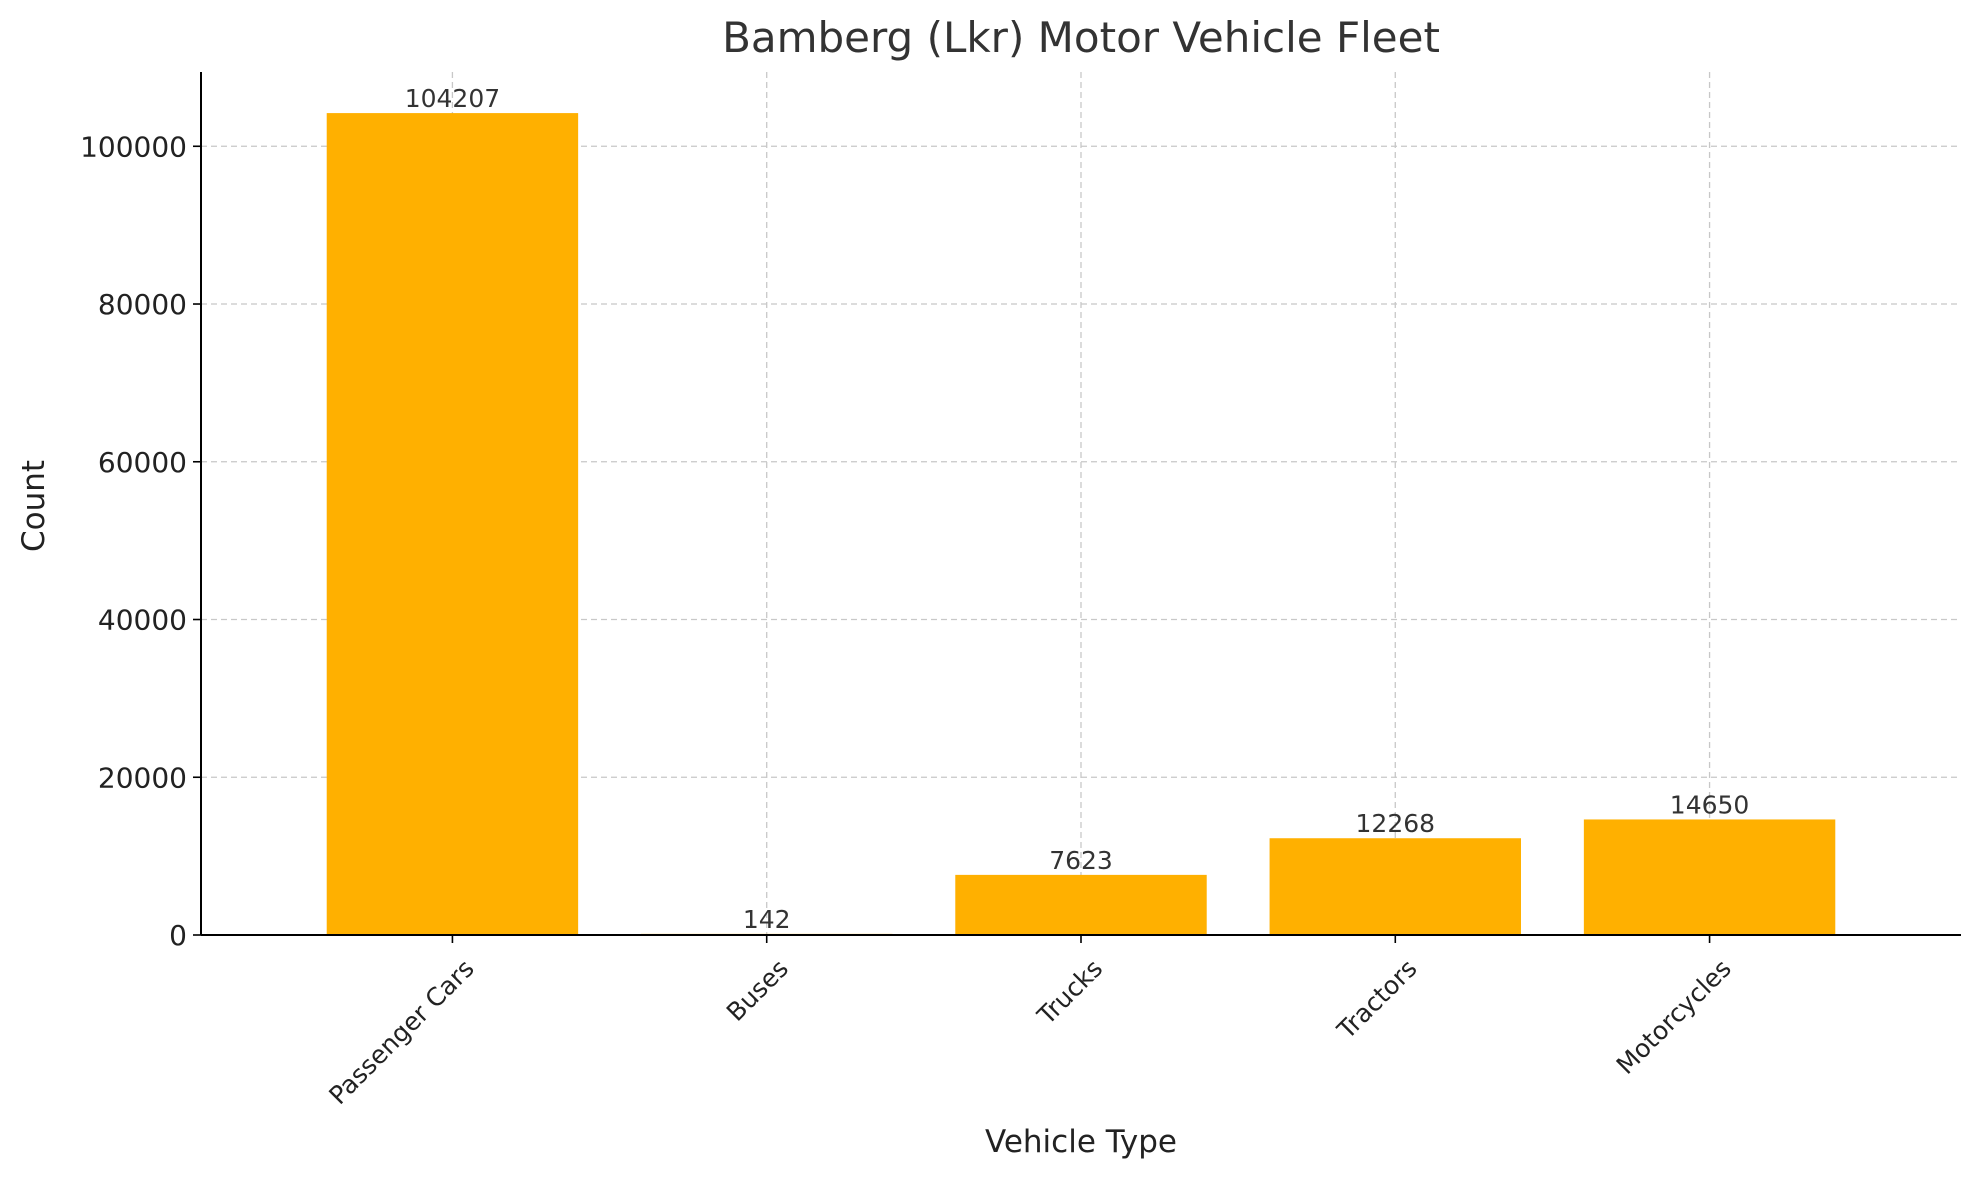 The image size is (1979, 1184). I want to click on bar-motorcycles, so click(1709, 877).